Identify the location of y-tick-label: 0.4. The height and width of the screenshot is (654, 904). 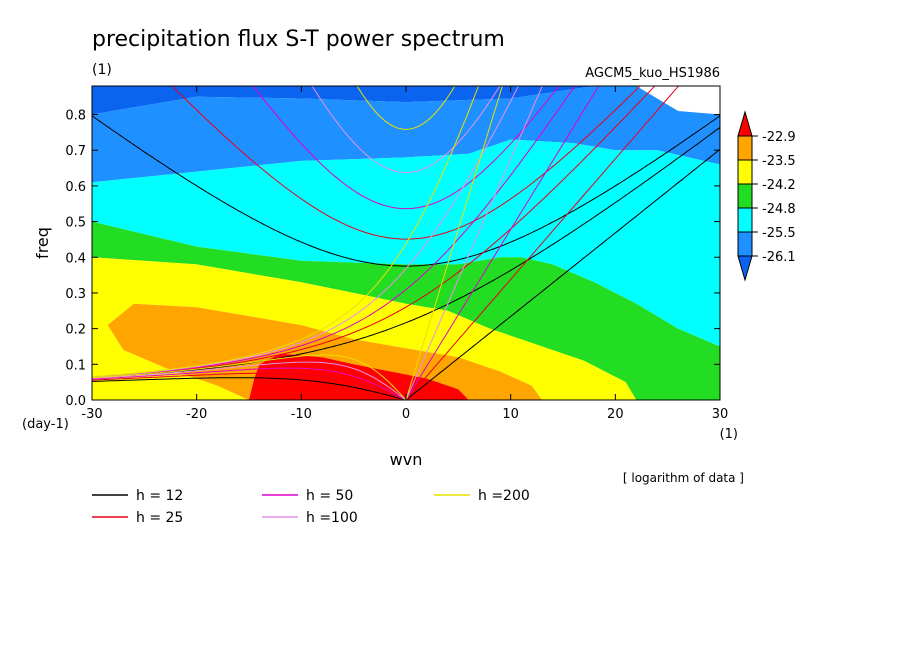
(75, 258).